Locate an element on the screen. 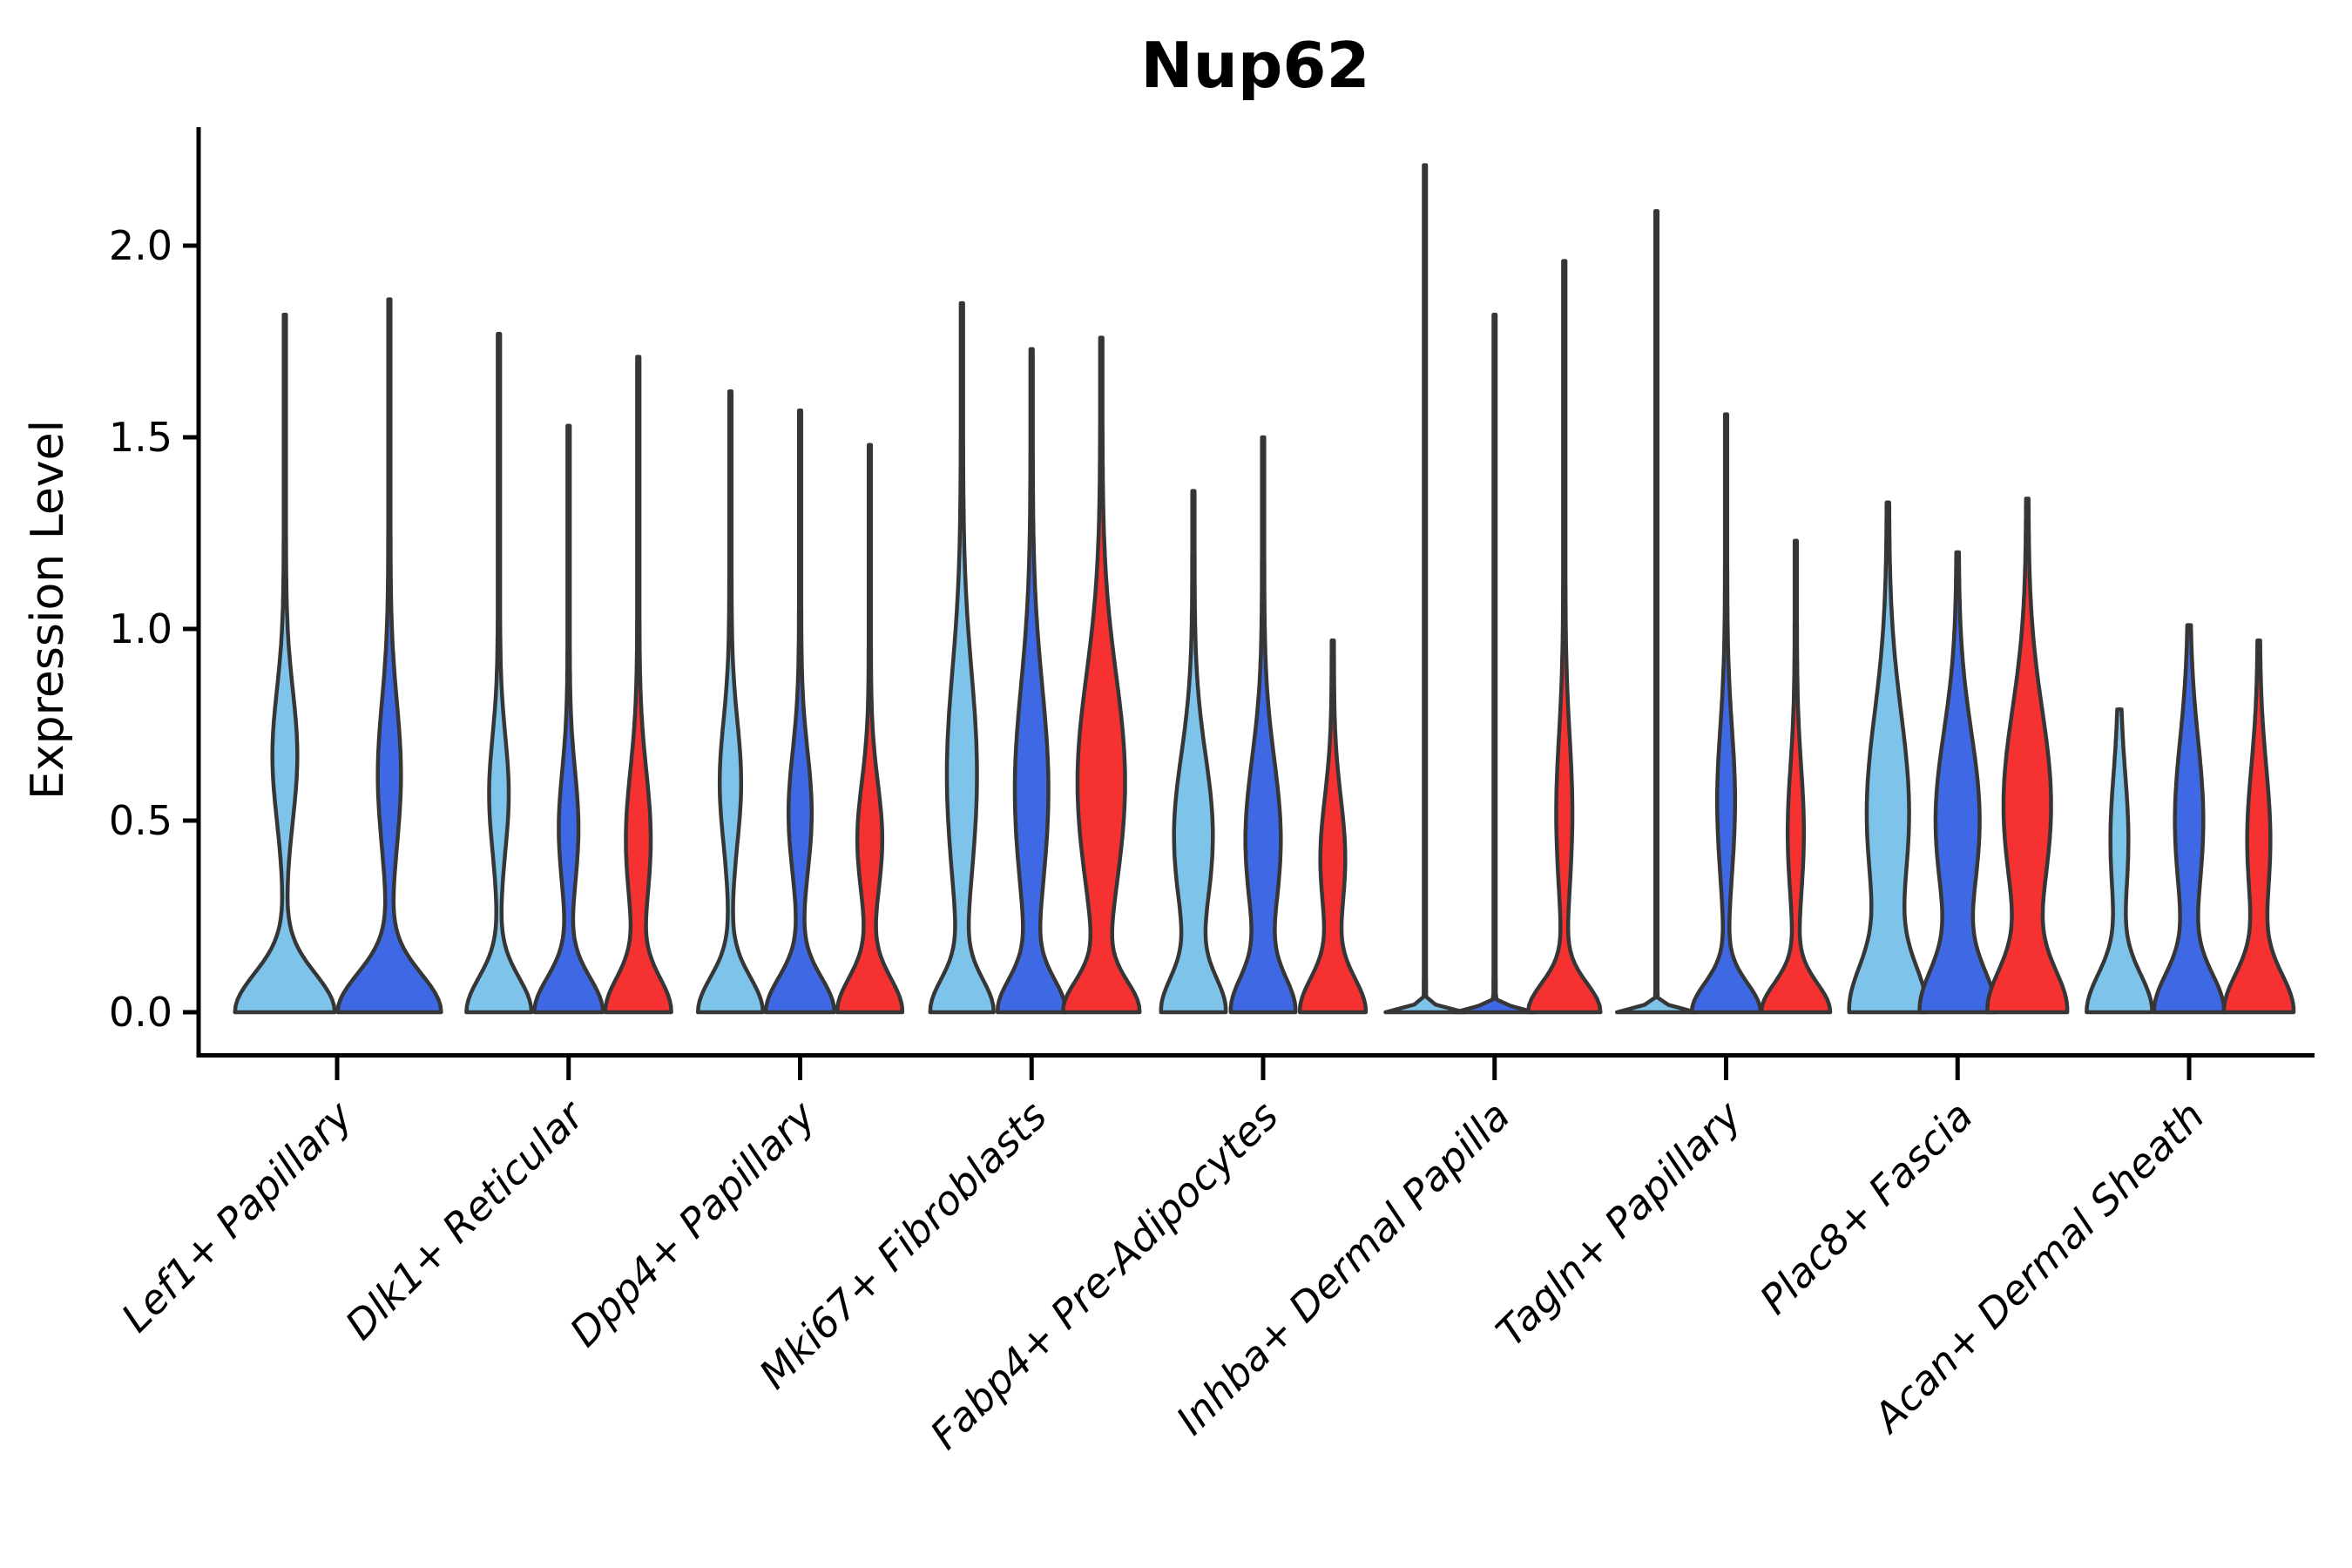 The image size is (2352, 1568). y-tick-label: 0.5 is located at coordinates (140, 820).